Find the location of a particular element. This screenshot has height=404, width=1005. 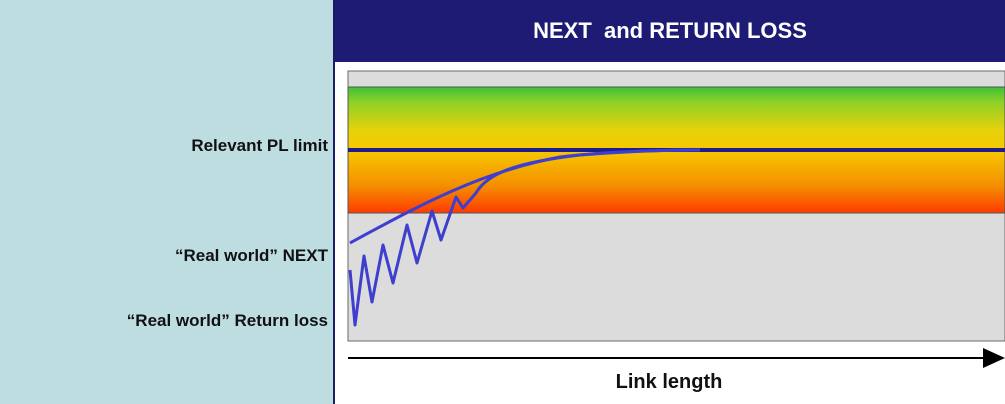

diagram-title: NEXT and RETURN LOSS is located at coordinates (670, 31).